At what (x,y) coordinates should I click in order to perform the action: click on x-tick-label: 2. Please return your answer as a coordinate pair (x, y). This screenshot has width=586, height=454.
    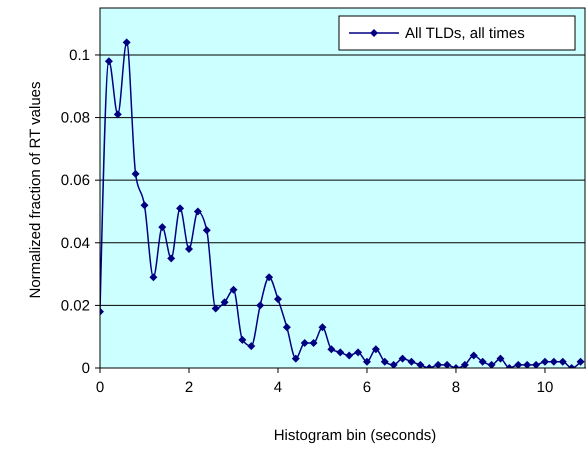
    Looking at the image, I should click on (189, 387).